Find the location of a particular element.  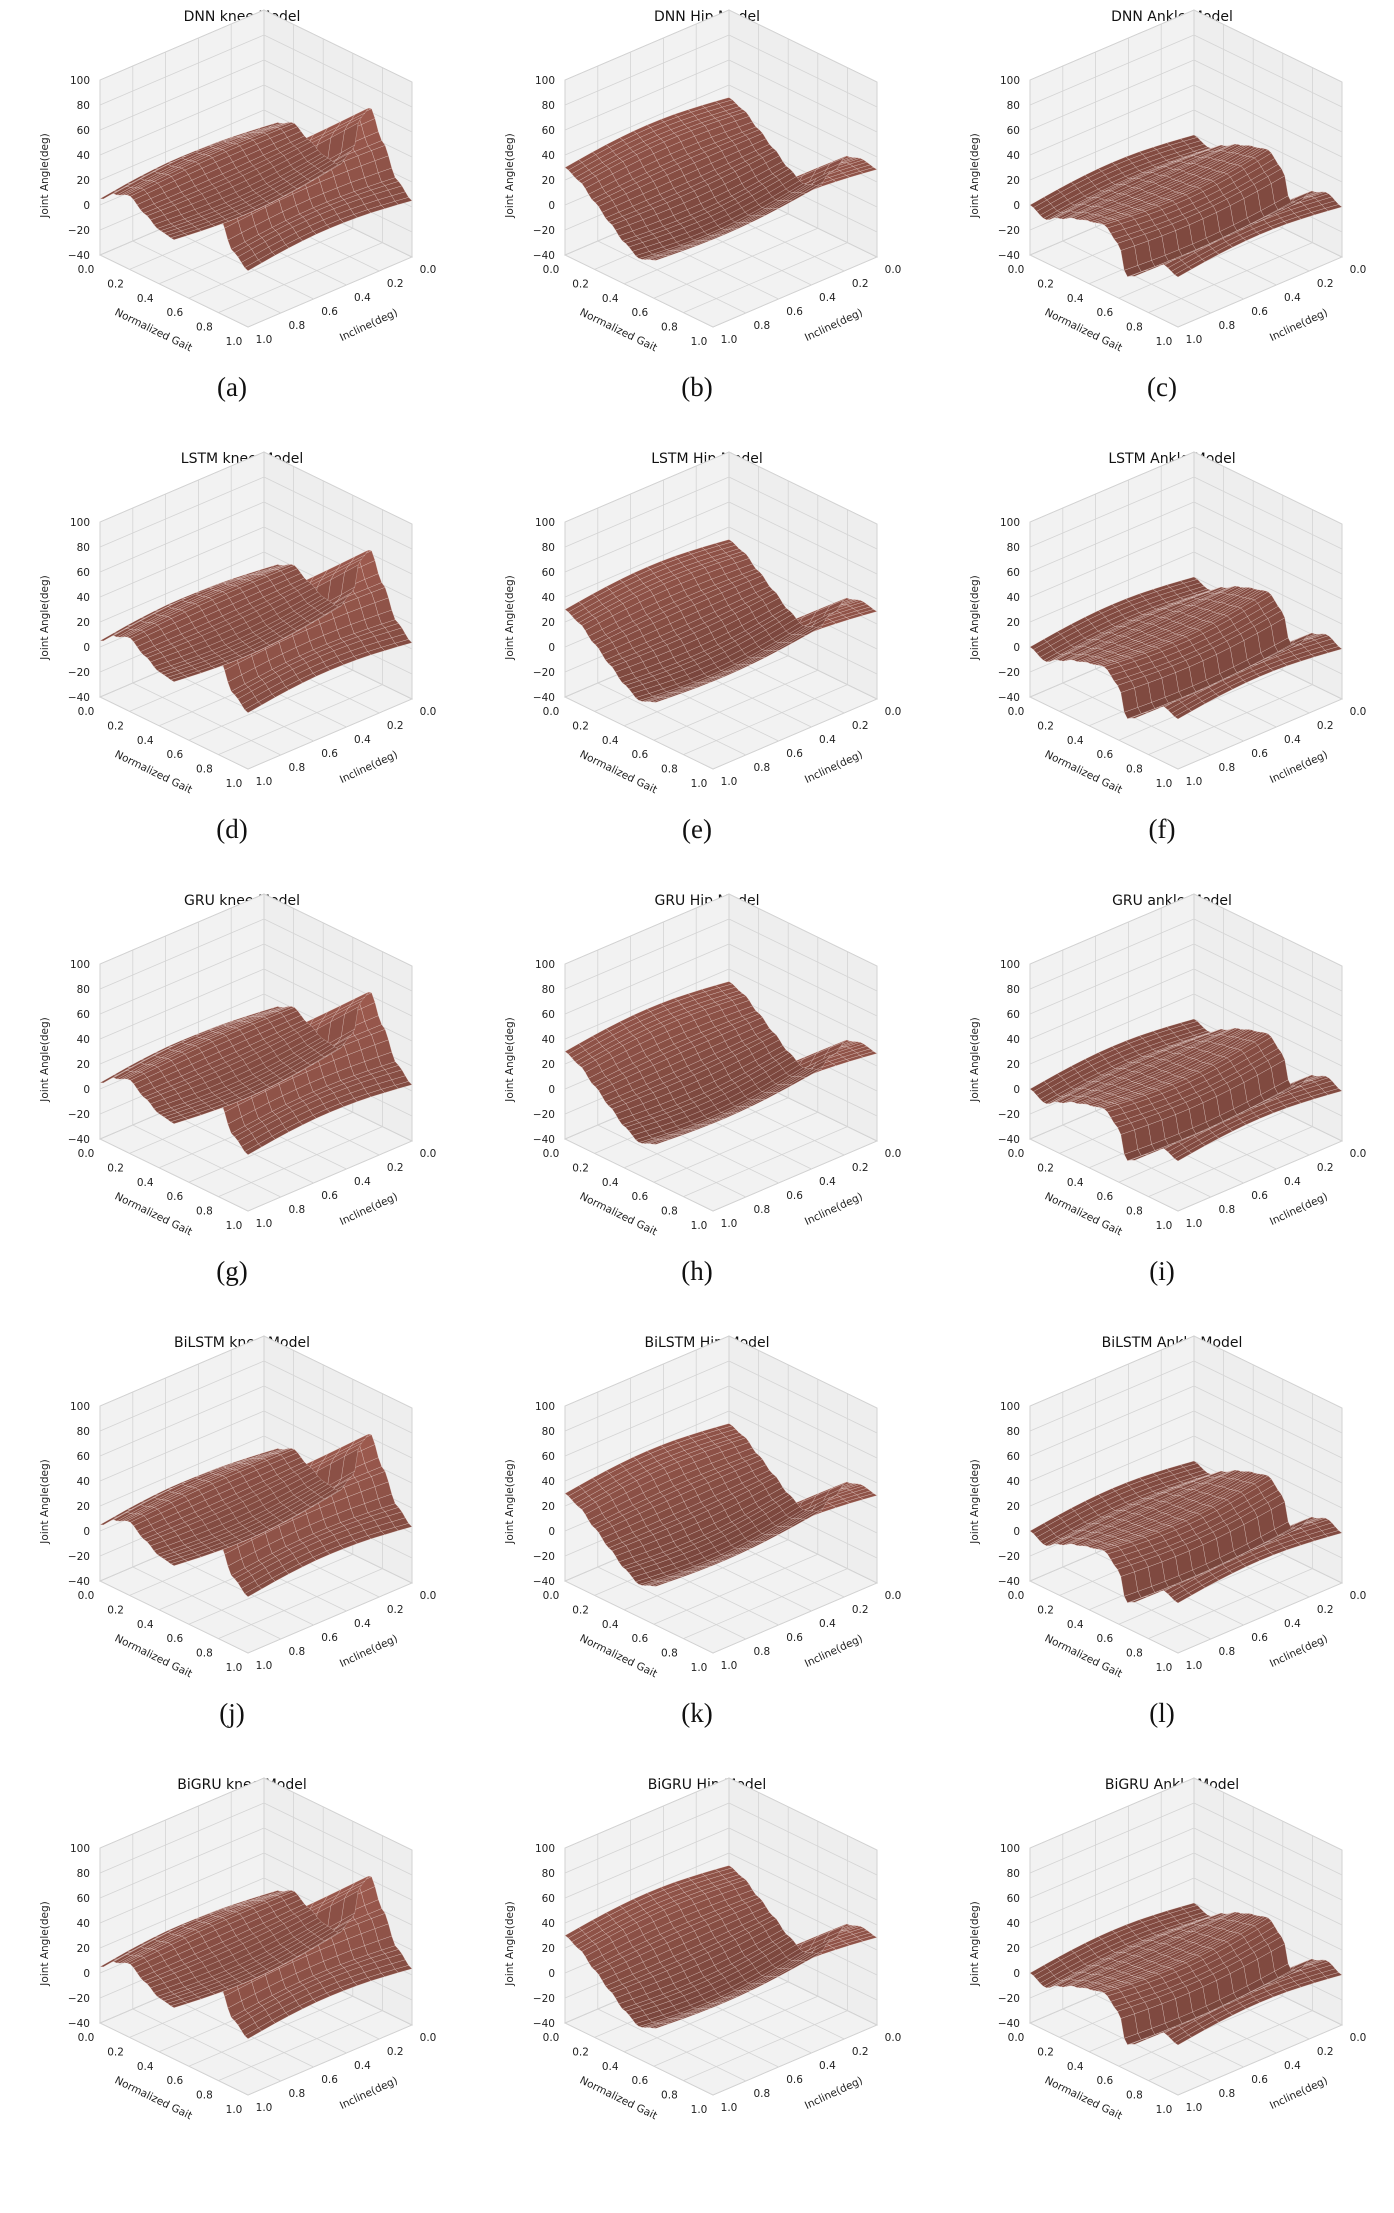

subfigure-caption: (h) is located at coordinates (697, 1271).